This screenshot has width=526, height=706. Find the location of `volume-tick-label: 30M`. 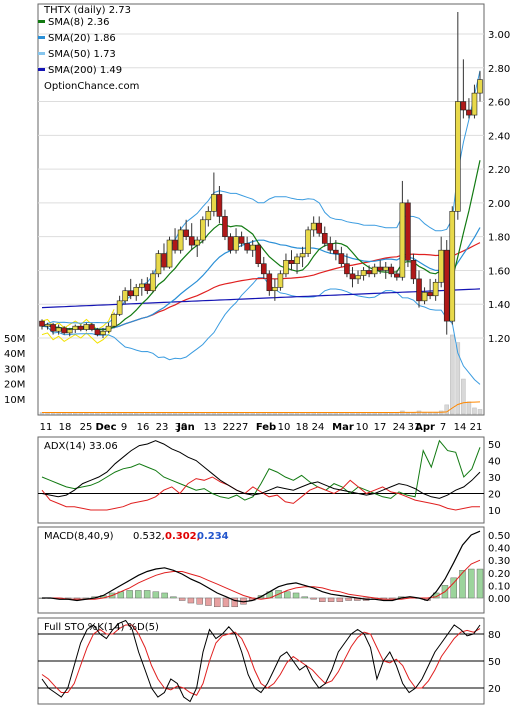

volume-tick-label: 30M is located at coordinates (14, 369).